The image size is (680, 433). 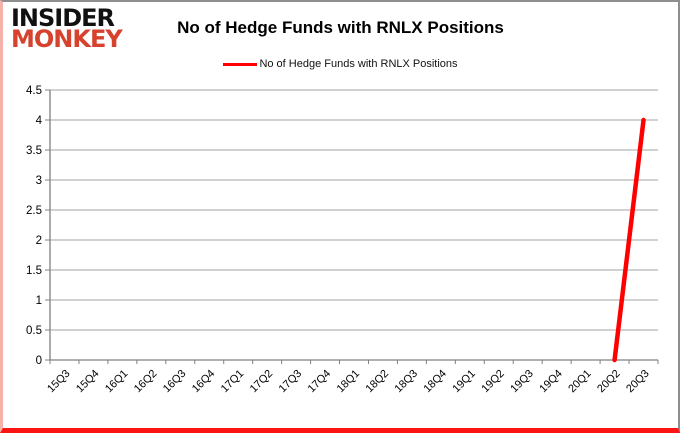 What do you see at coordinates (638, 382) in the screenshot?
I see `x-axis-tick-label: 20Q3` at bounding box center [638, 382].